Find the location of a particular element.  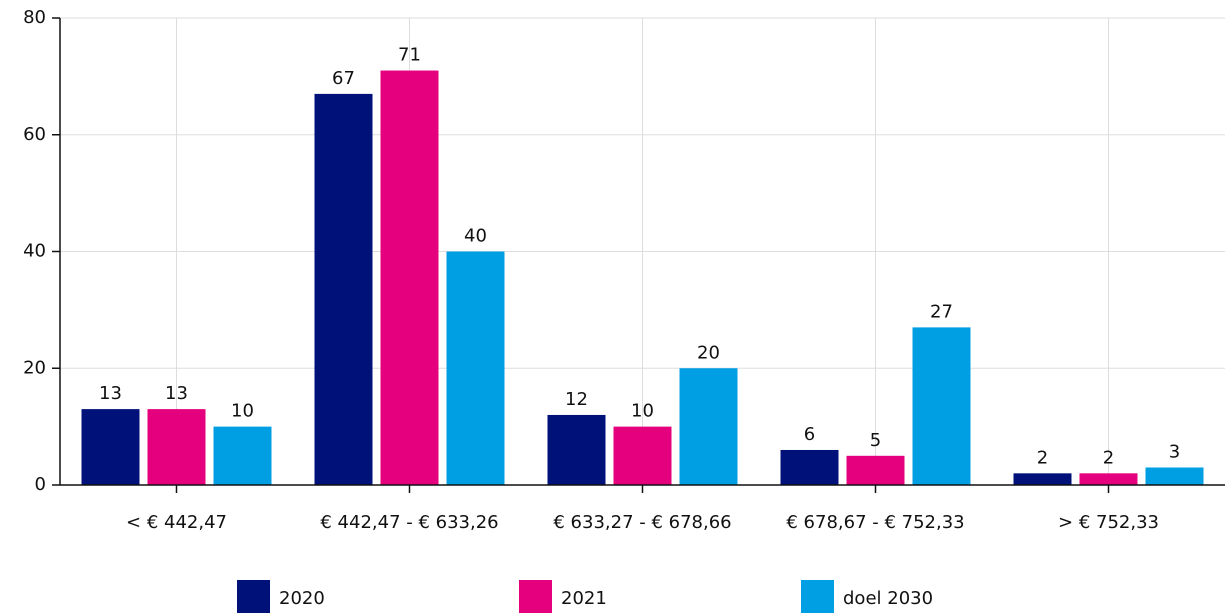

legend-label: 2020 is located at coordinates (302, 598).